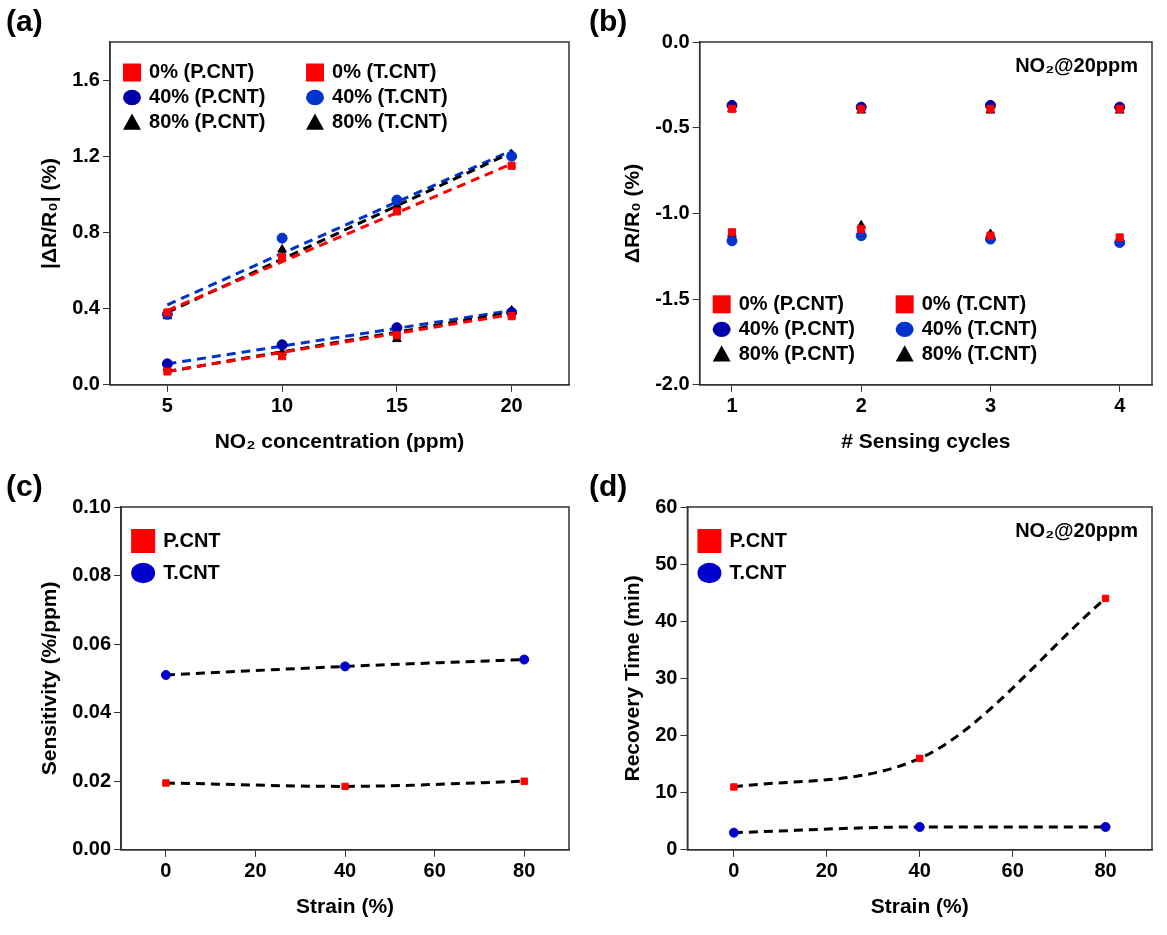  I want to click on y-axis-title: |ΔR/R₀| (%), so click(49, 213).